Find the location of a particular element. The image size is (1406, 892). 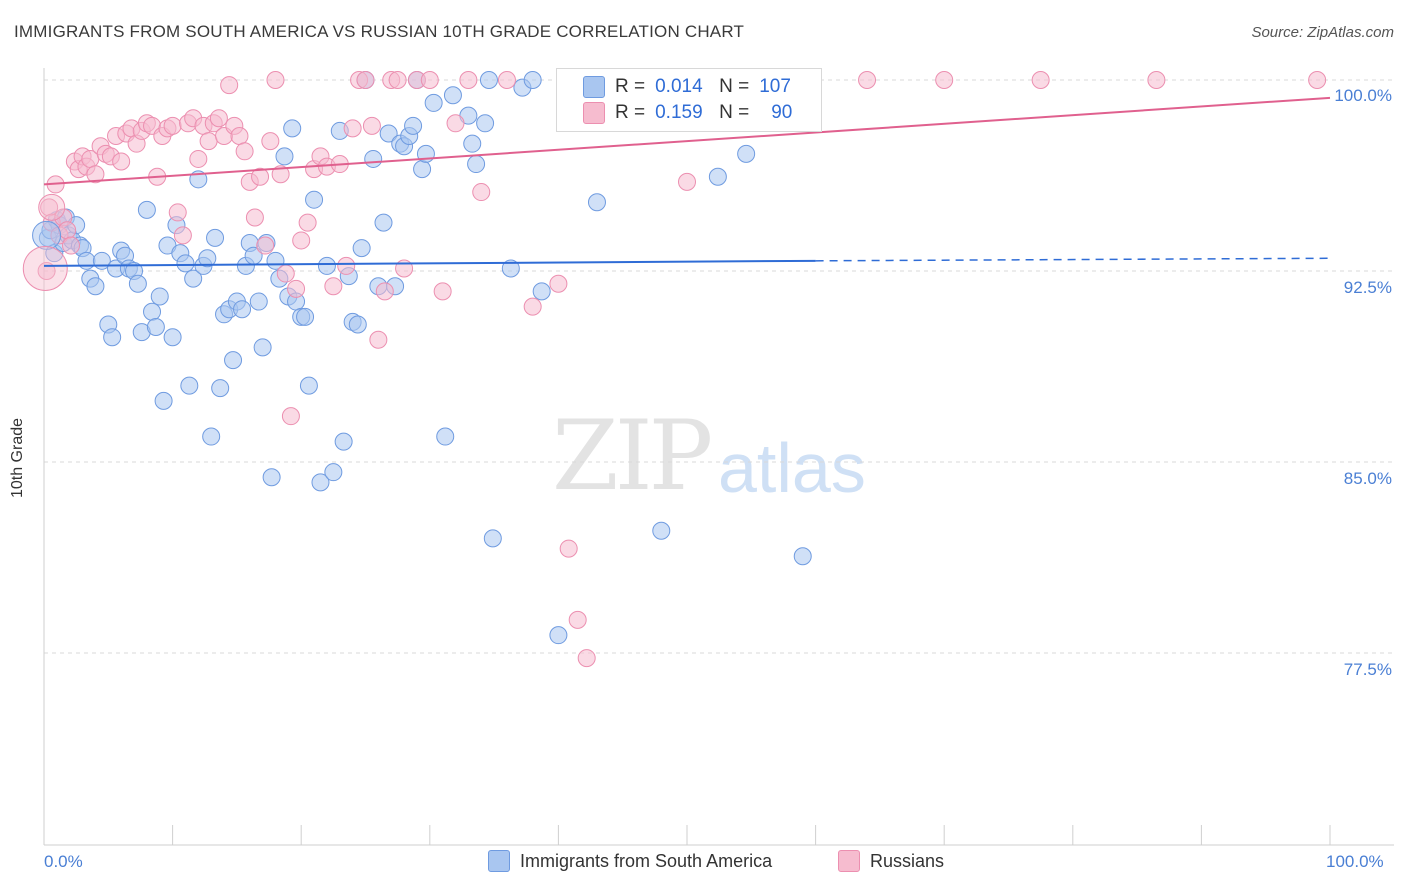

y-axis-label: 10th Grade is located at coordinates (17, 458).